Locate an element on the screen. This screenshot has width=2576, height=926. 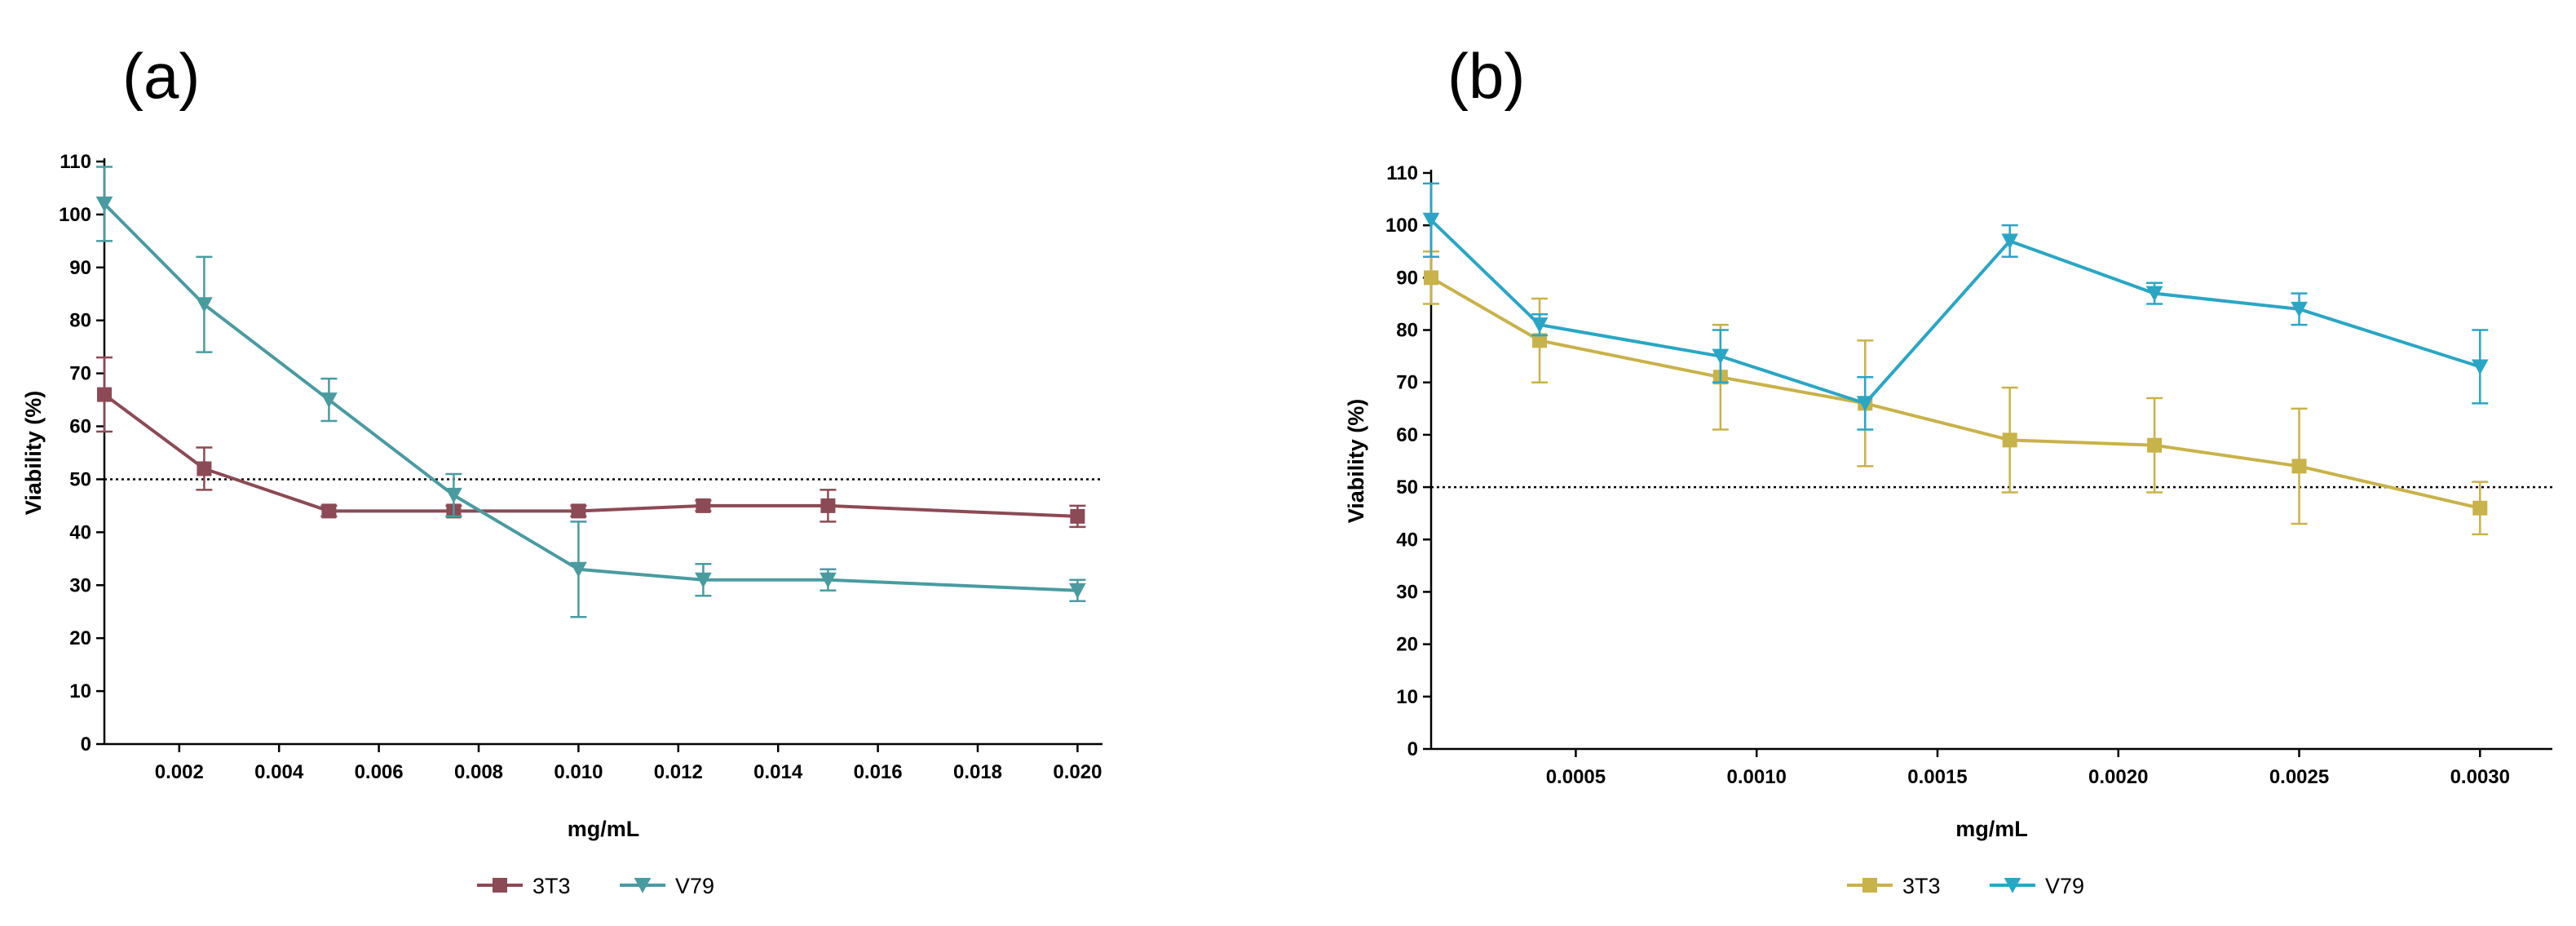
x-tick-label: 0.0005 is located at coordinates (1576, 777).